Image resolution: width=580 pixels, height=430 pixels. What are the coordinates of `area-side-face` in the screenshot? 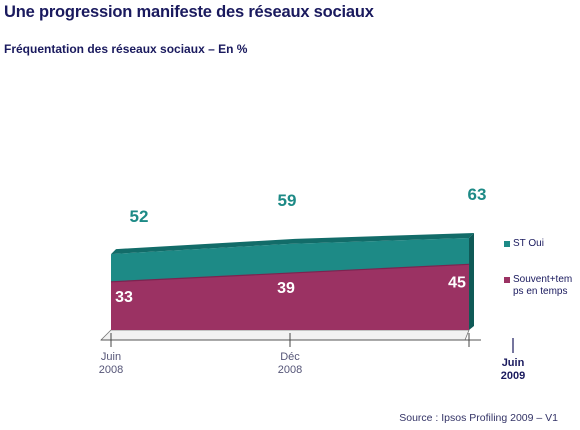 It's located at (471, 281).